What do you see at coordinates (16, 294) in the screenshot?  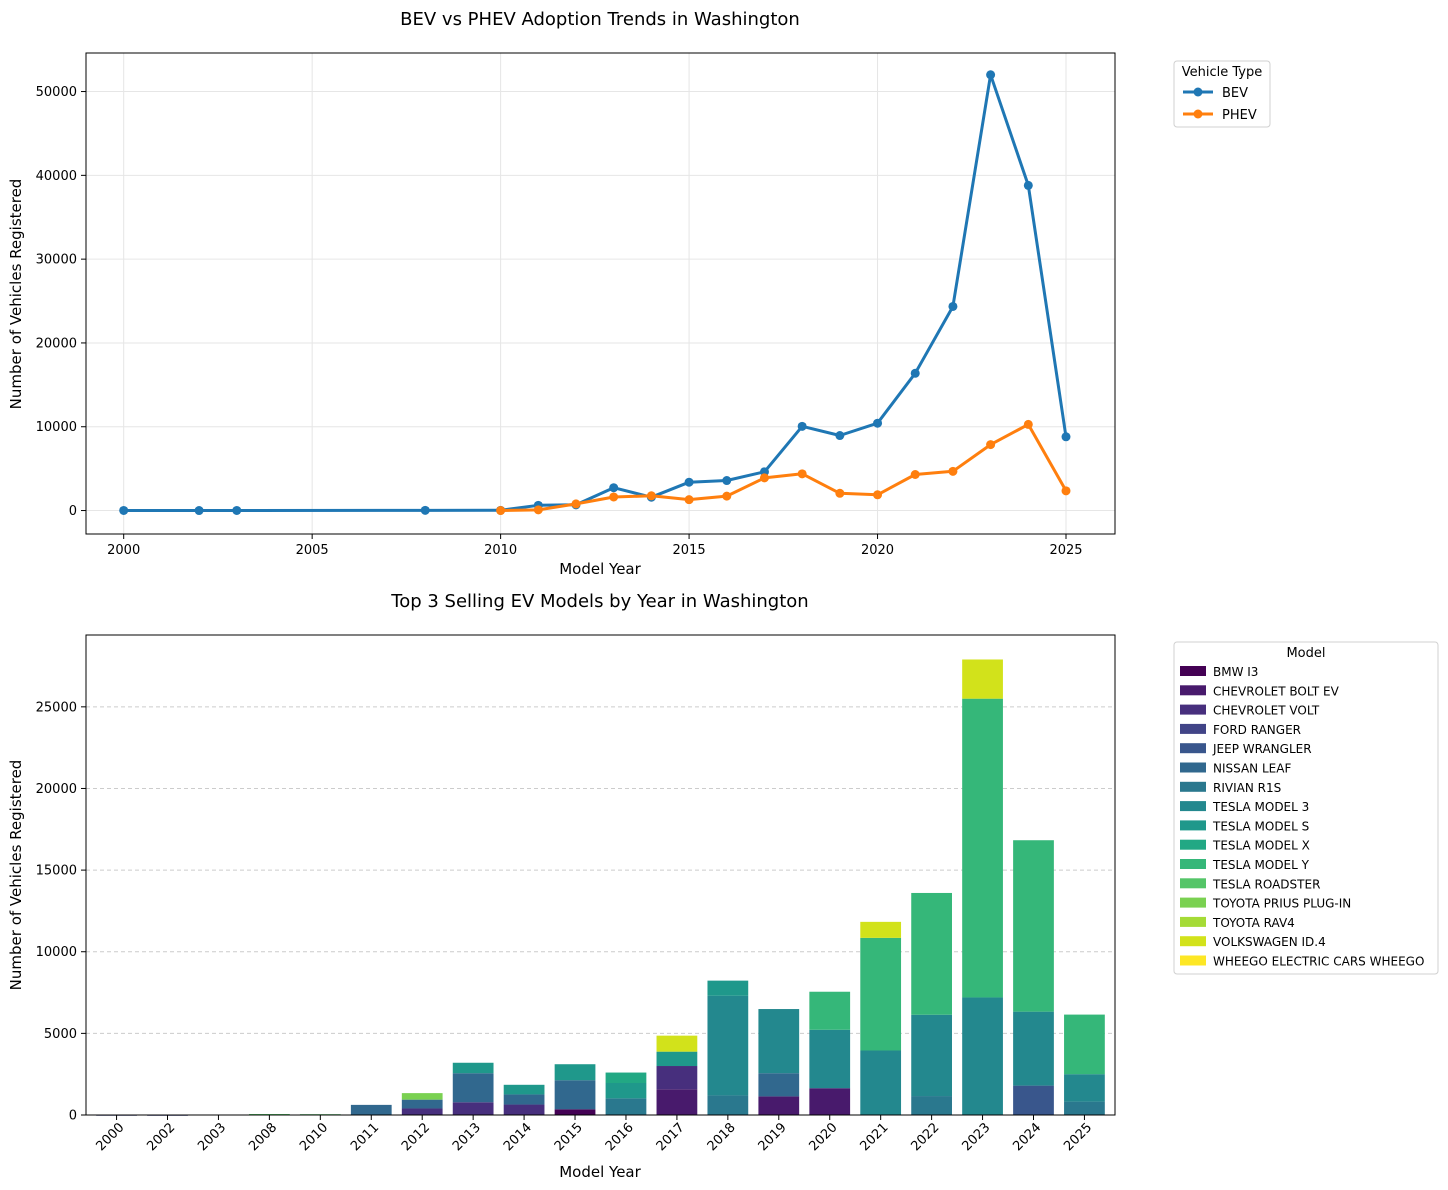 I see `line-chart-ylabel: Number of Vehicles Registered` at bounding box center [16, 294].